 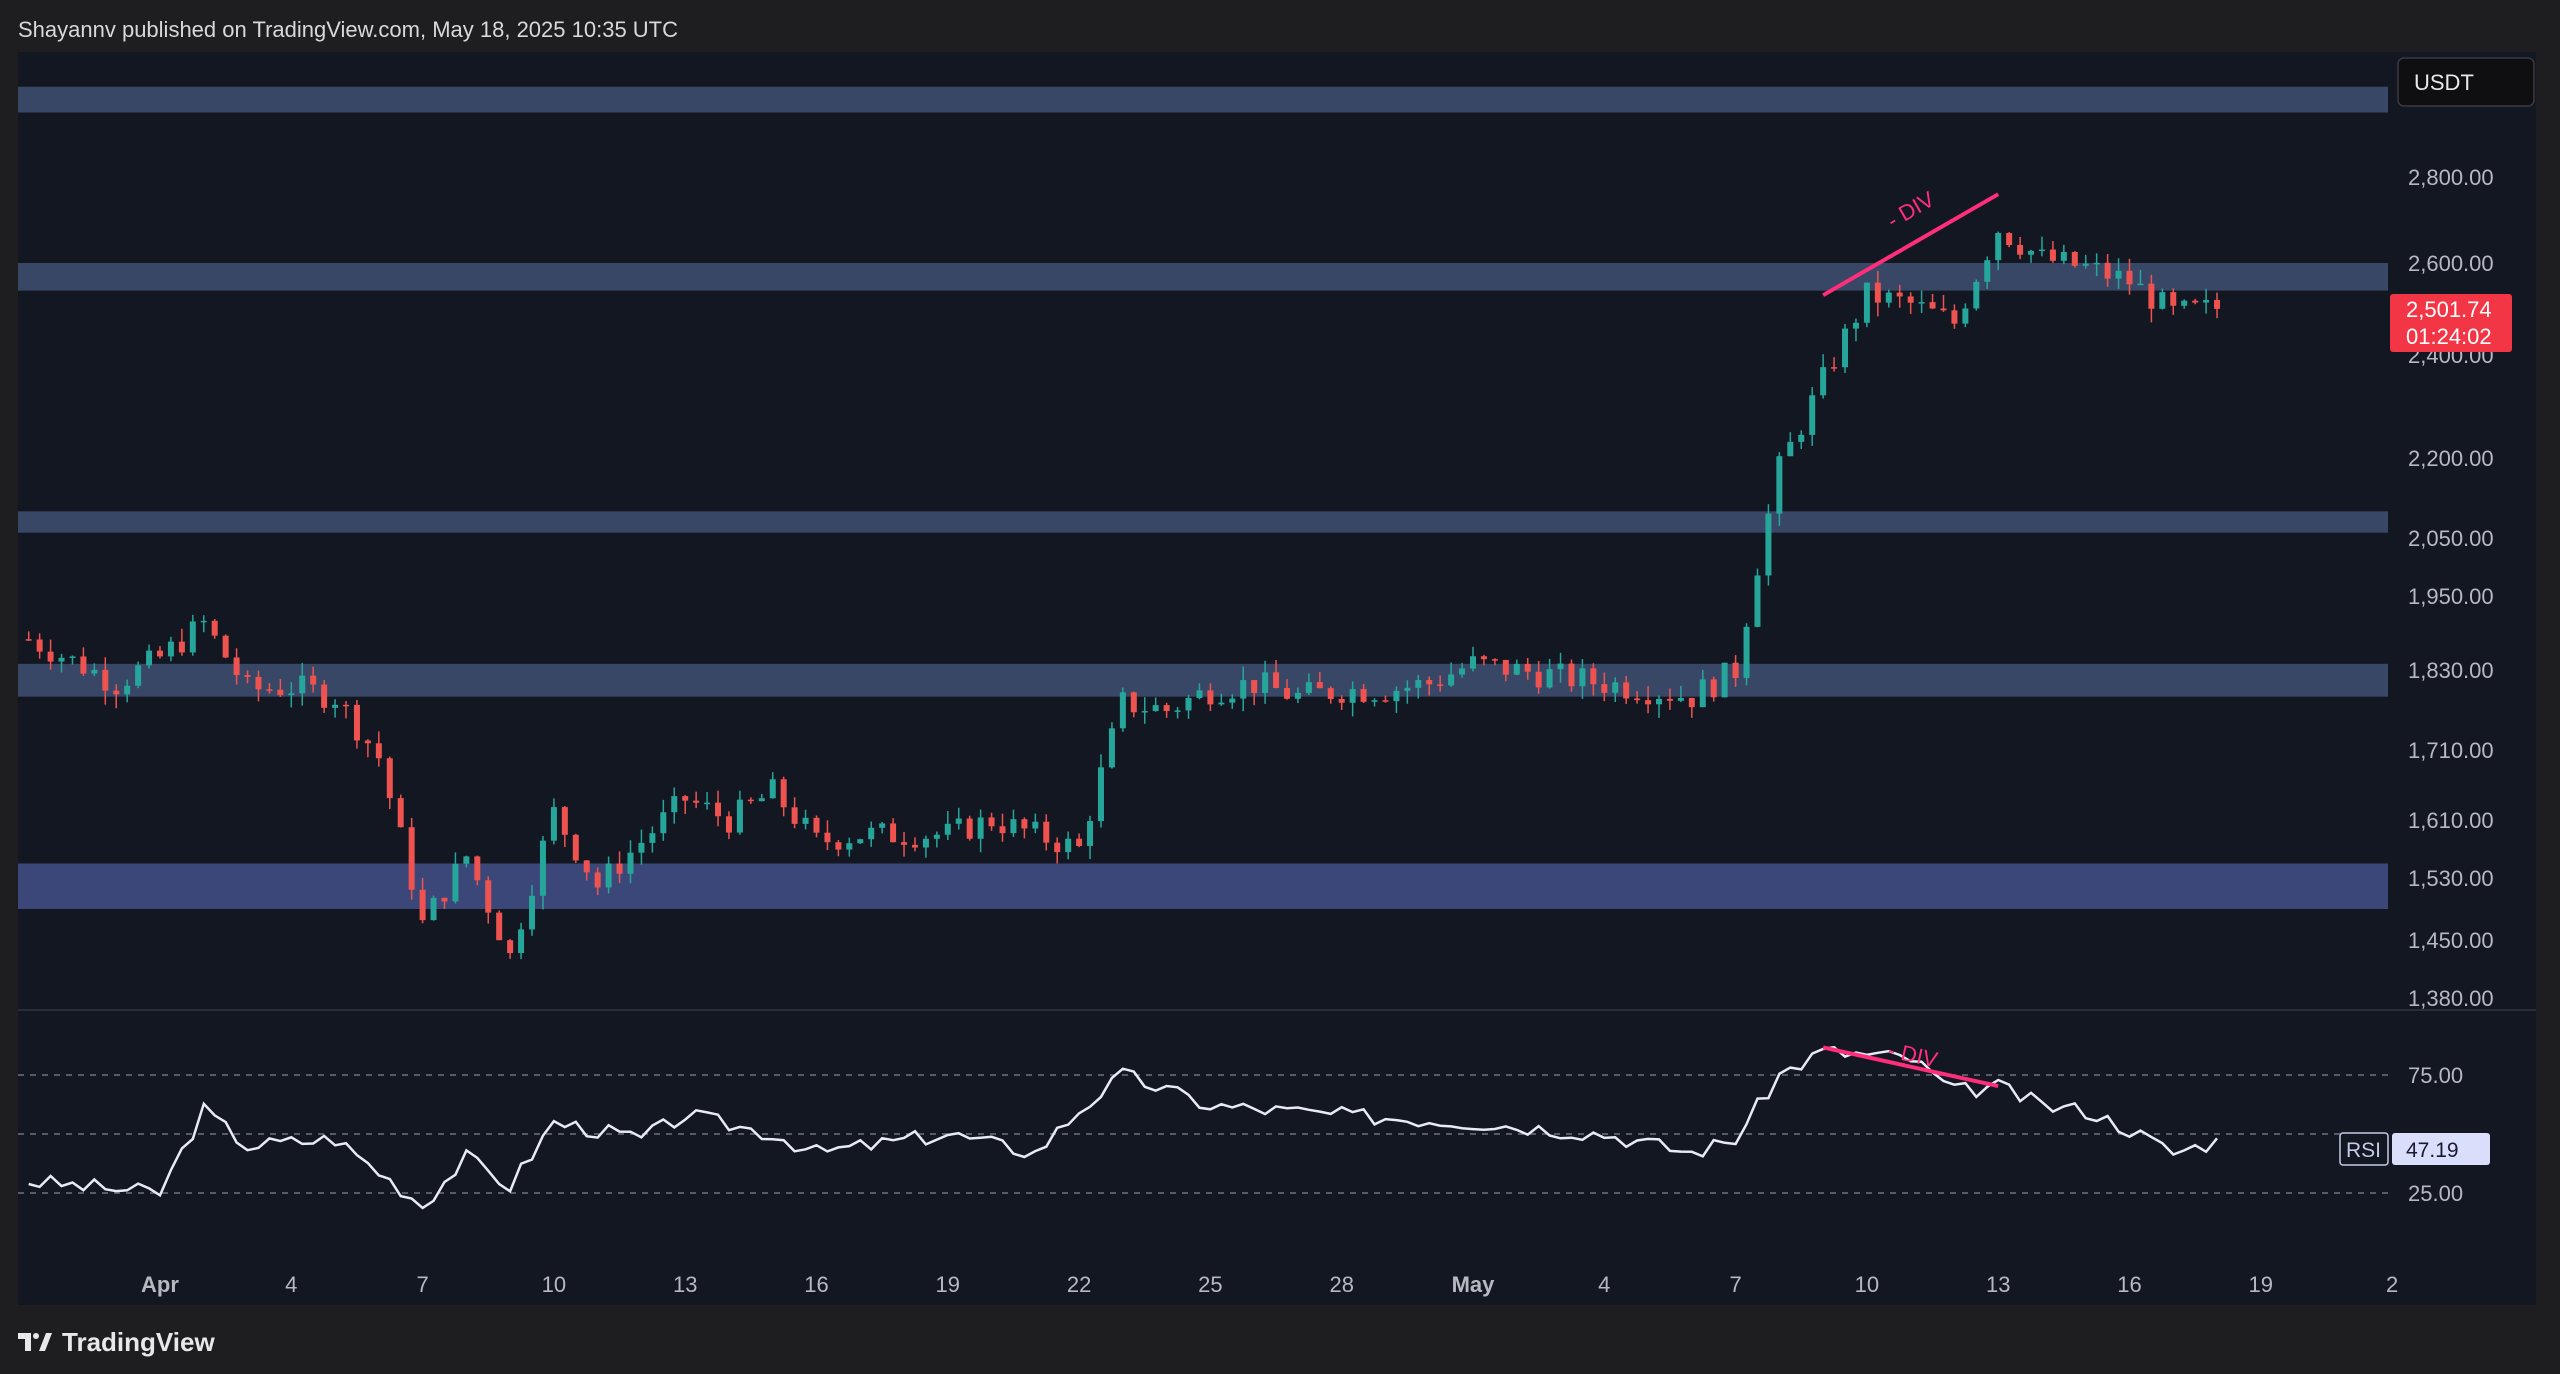 What do you see at coordinates (2451, 177) in the screenshot?
I see `price-tick-label: 2,800.00` at bounding box center [2451, 177].